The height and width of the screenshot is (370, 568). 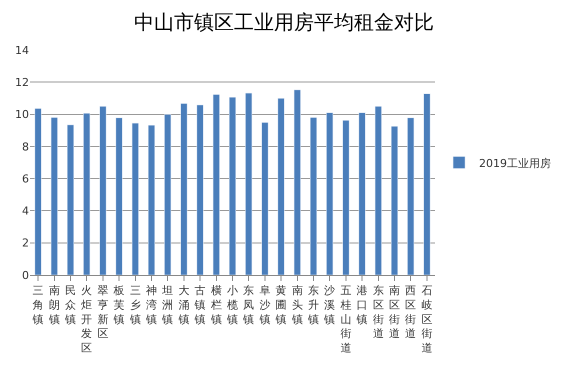 What do you see at coordinates (515, 163) in the screenshot?
I see `legend-label: 2019工业用房` at bounding box center [515, 163].